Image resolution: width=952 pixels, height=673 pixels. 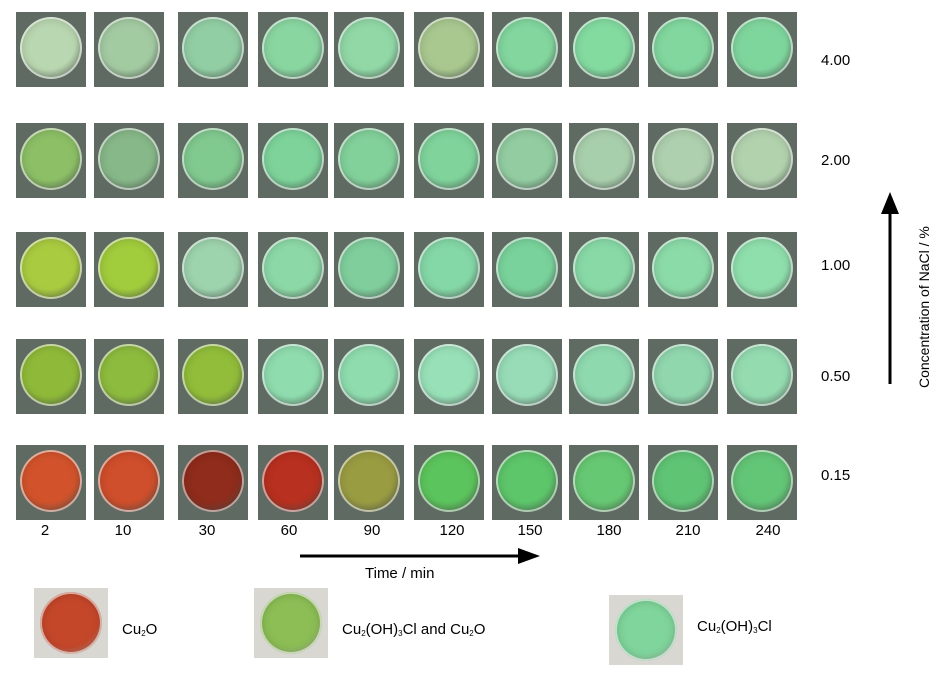 What do you see at coordinates (289, 530) in the screenshot?
I see `time-tick: 60` at bounding box center [289, 530].